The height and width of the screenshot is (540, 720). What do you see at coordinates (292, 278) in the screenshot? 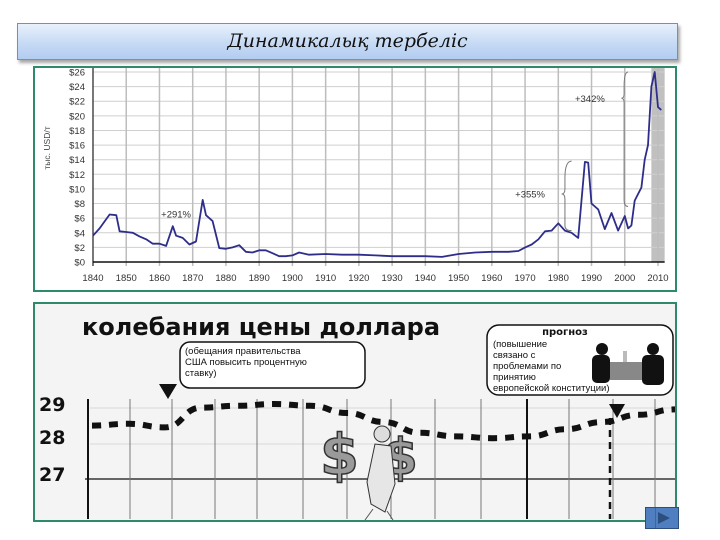
I see `x-tick-label: 1900` at bounding box center [292, 278].